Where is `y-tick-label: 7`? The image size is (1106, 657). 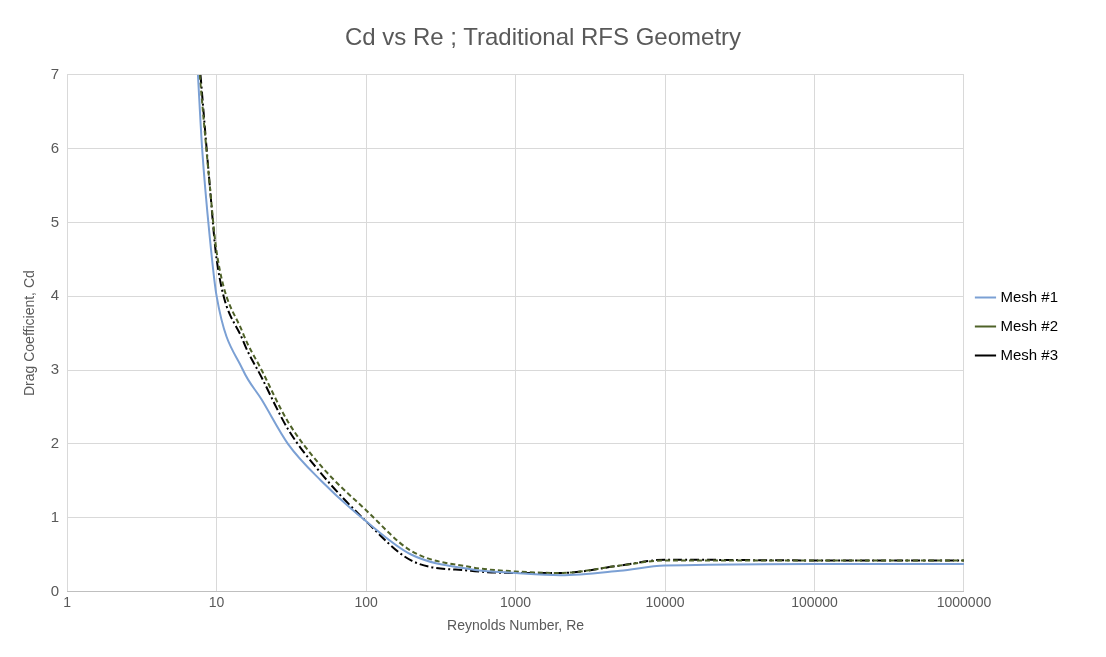 y-tick-label: 7 is located at coordinates (55, 73).